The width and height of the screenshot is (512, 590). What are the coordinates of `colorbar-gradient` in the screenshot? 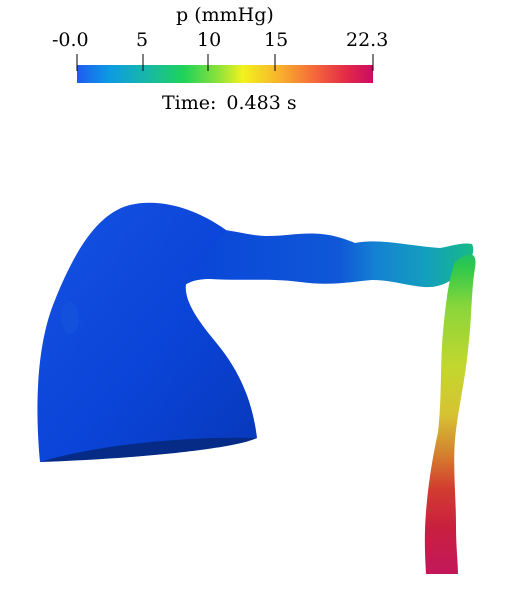 It's located at (225, 74).